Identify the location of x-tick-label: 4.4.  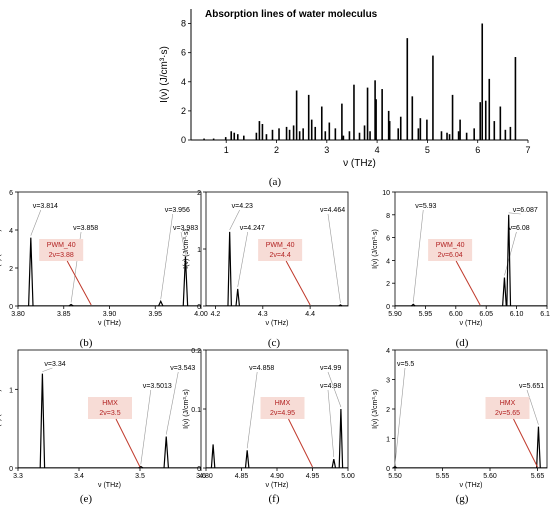
(310, 314).